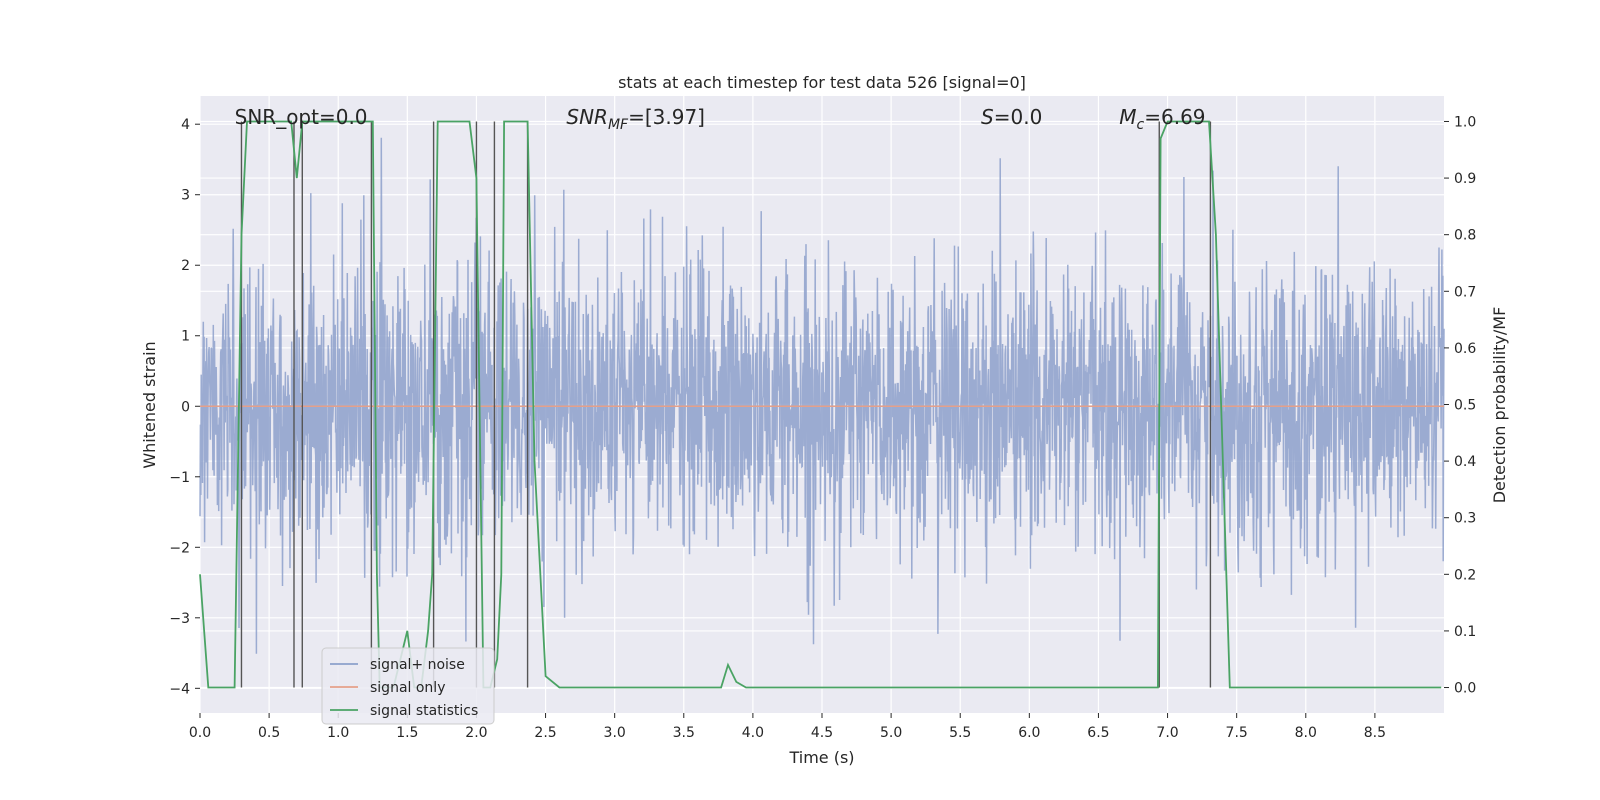 The height and width of the screenshot is (800, 1600). What do you see at coordinates (149, 404) in the screenshot?
I see `y-axis-title-left: Whitened strain` at bounding box center [149, 404].